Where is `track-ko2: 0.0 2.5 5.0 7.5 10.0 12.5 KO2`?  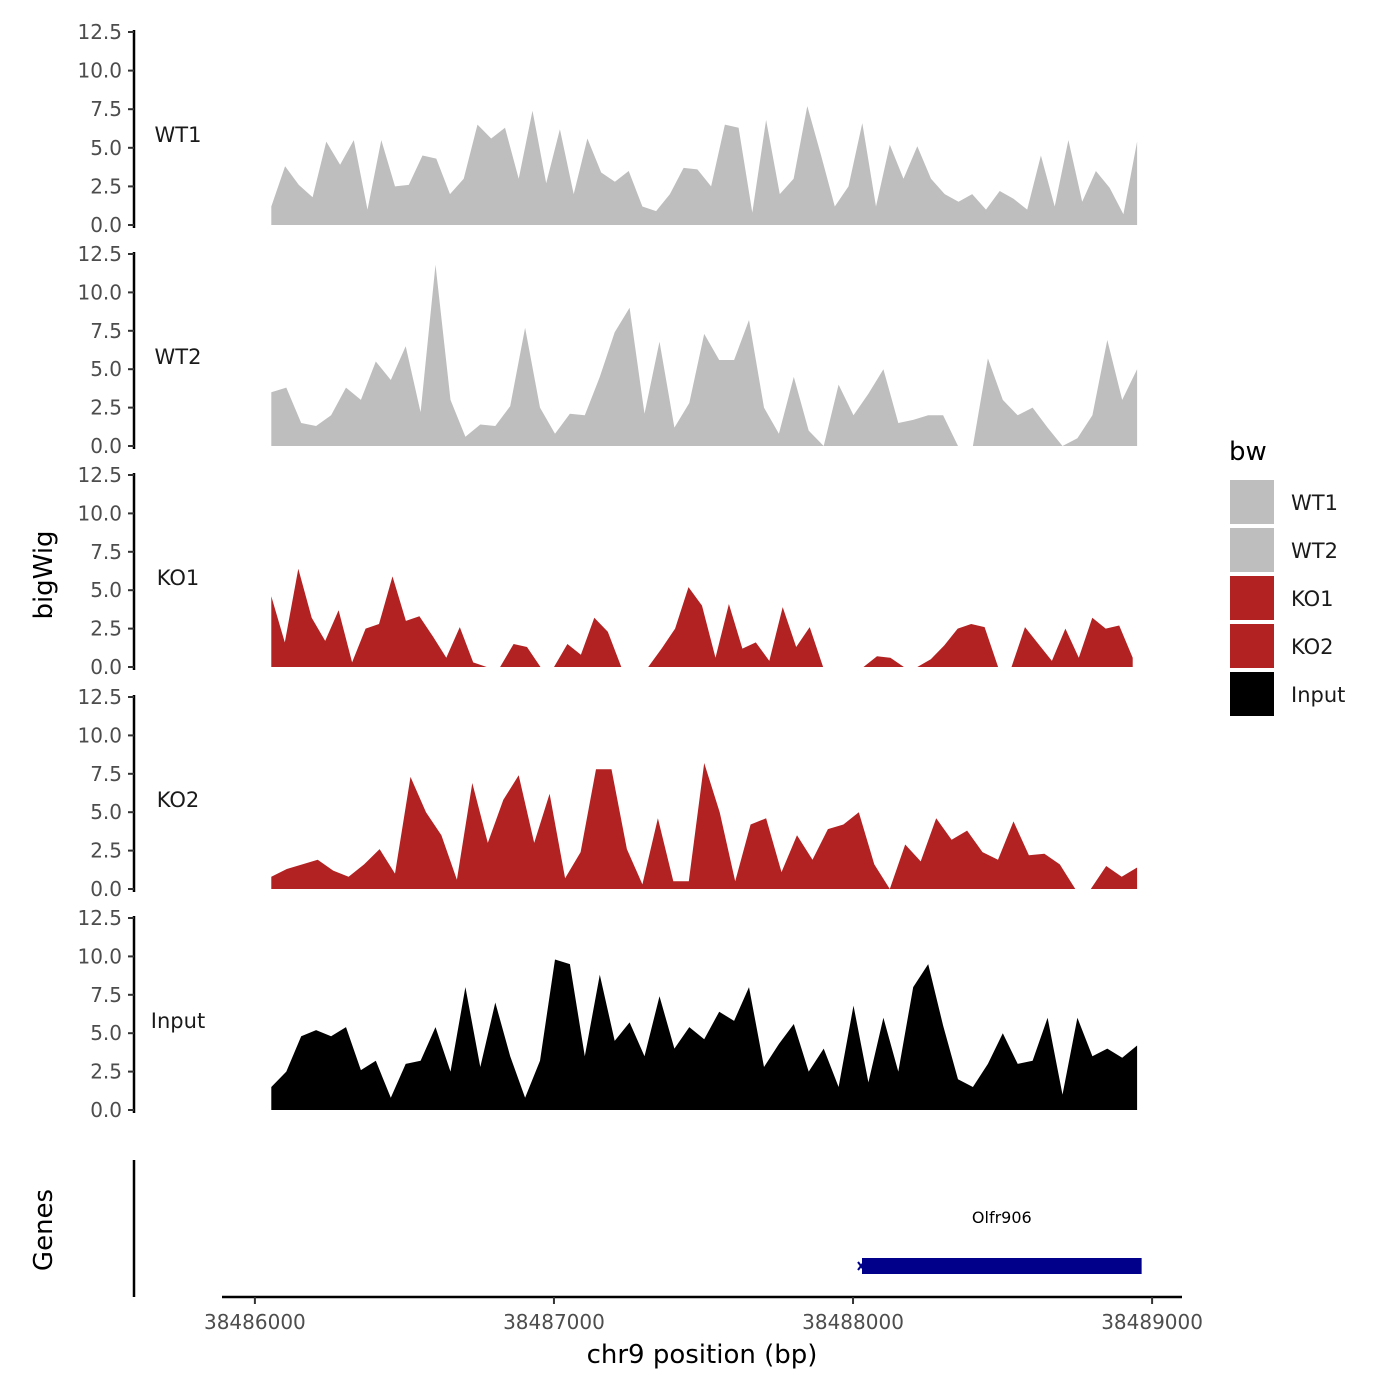 track-ko2: 0.0 2.5 5.0 7.5 10.0 12.5 KO2 is located at coordinates (607, 793).